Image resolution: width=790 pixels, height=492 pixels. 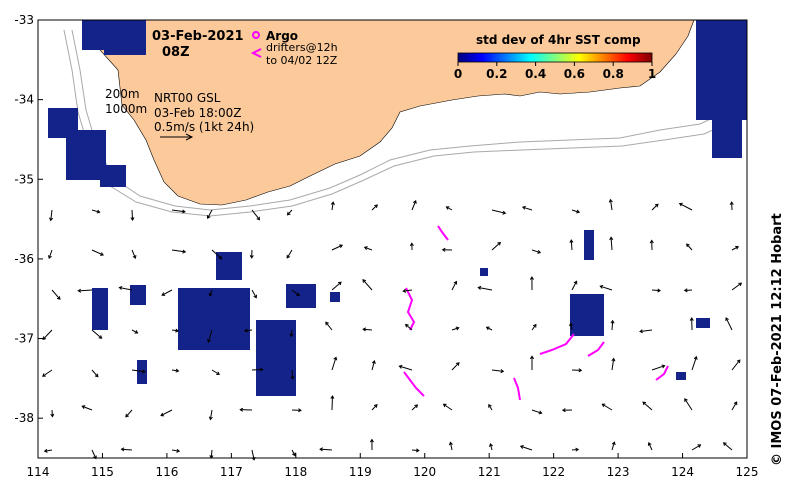 I want to click on vector-scale-arrow, so click(x=177, y=137).